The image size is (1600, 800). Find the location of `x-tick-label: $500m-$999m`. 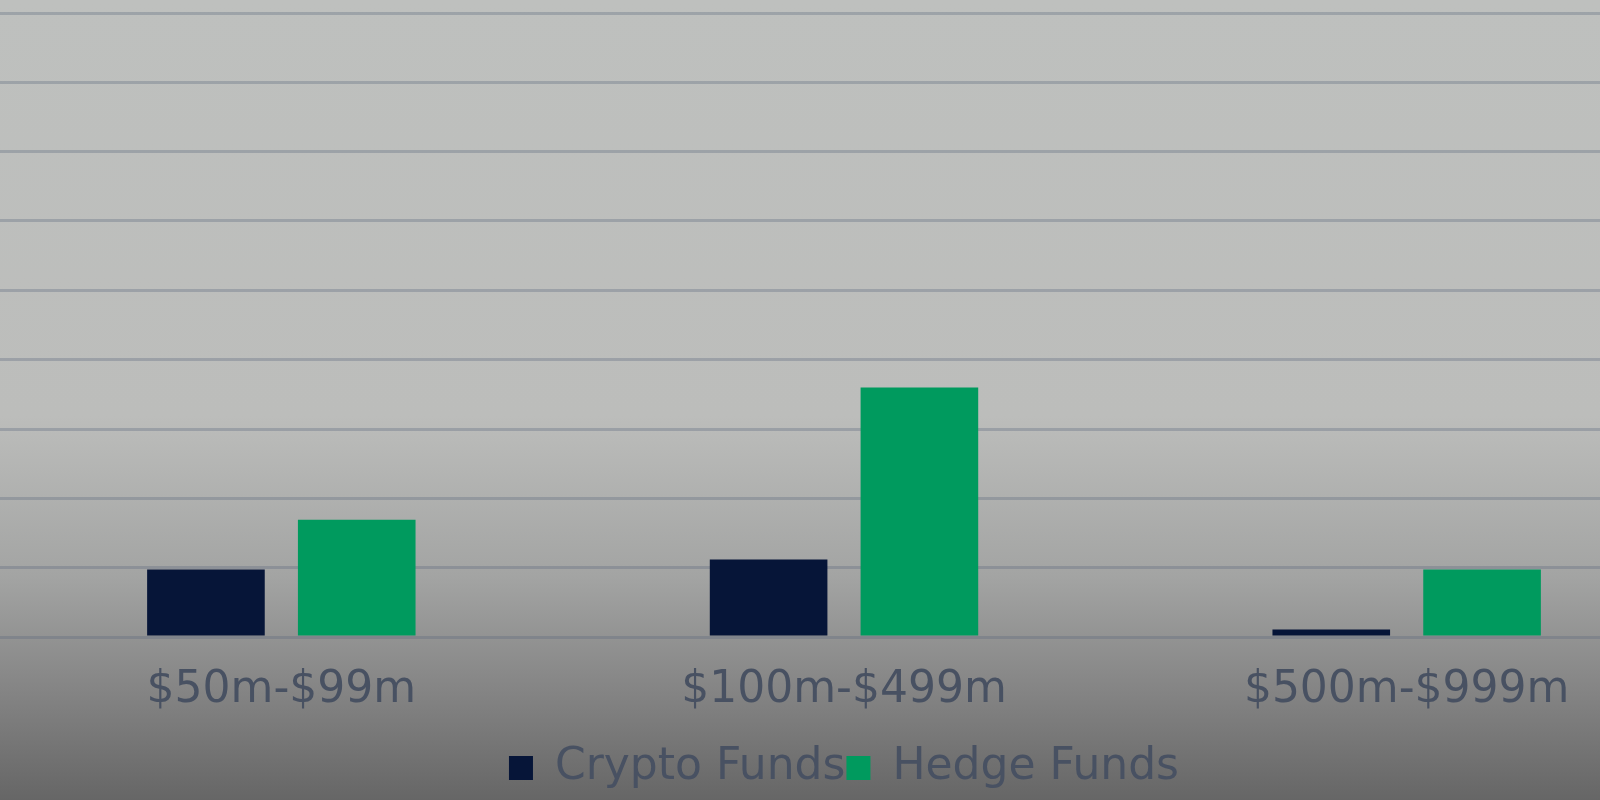

x-tick-label: $500m-$999m is located at coordinates (1406, 687).